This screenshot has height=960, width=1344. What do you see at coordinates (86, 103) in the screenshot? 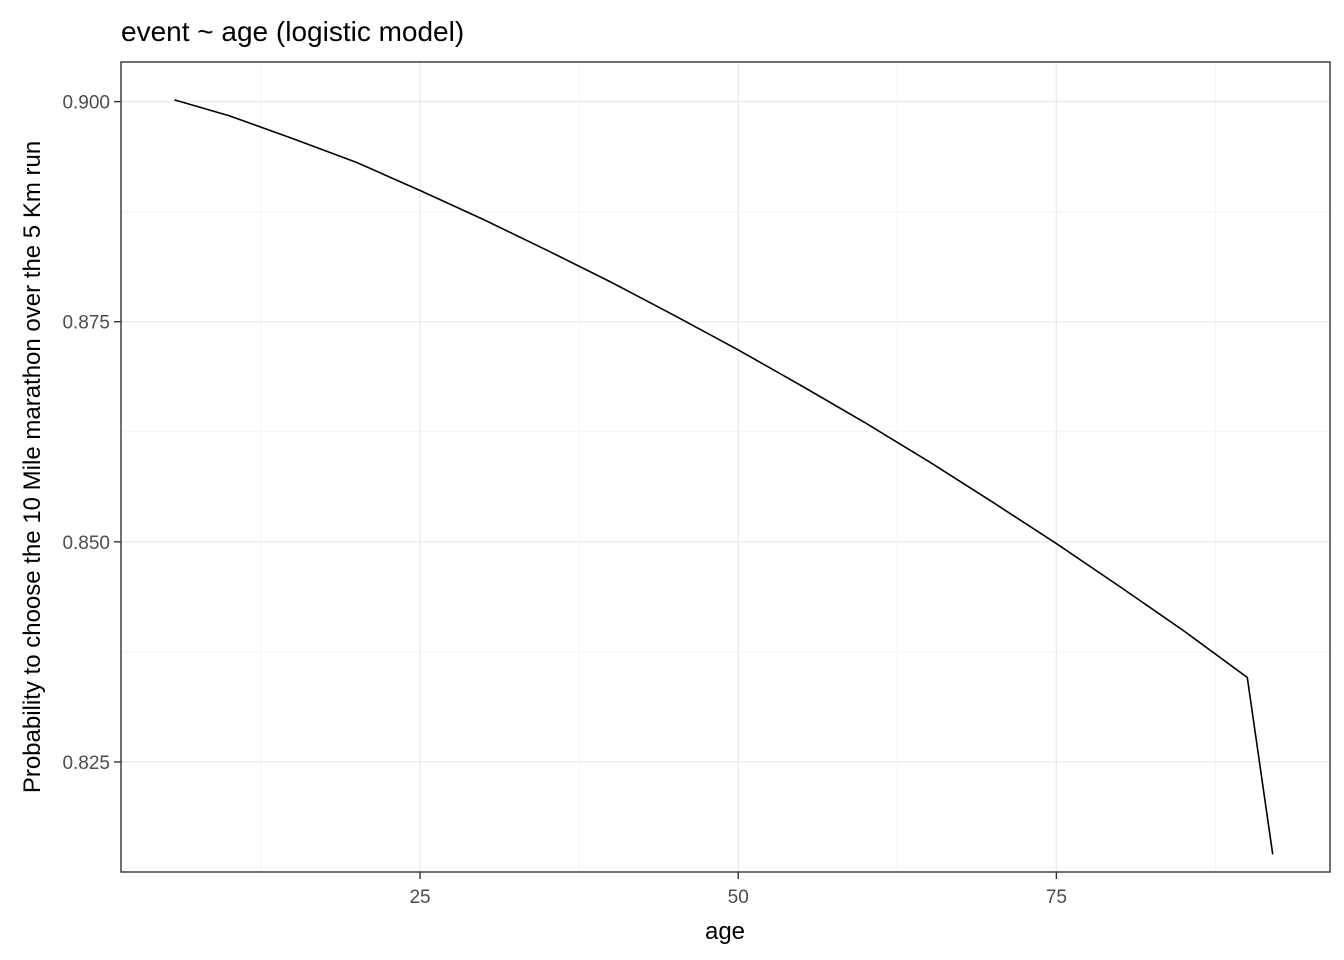
I see `y-tick-label: 0.900` at bounding box center [86, 103].